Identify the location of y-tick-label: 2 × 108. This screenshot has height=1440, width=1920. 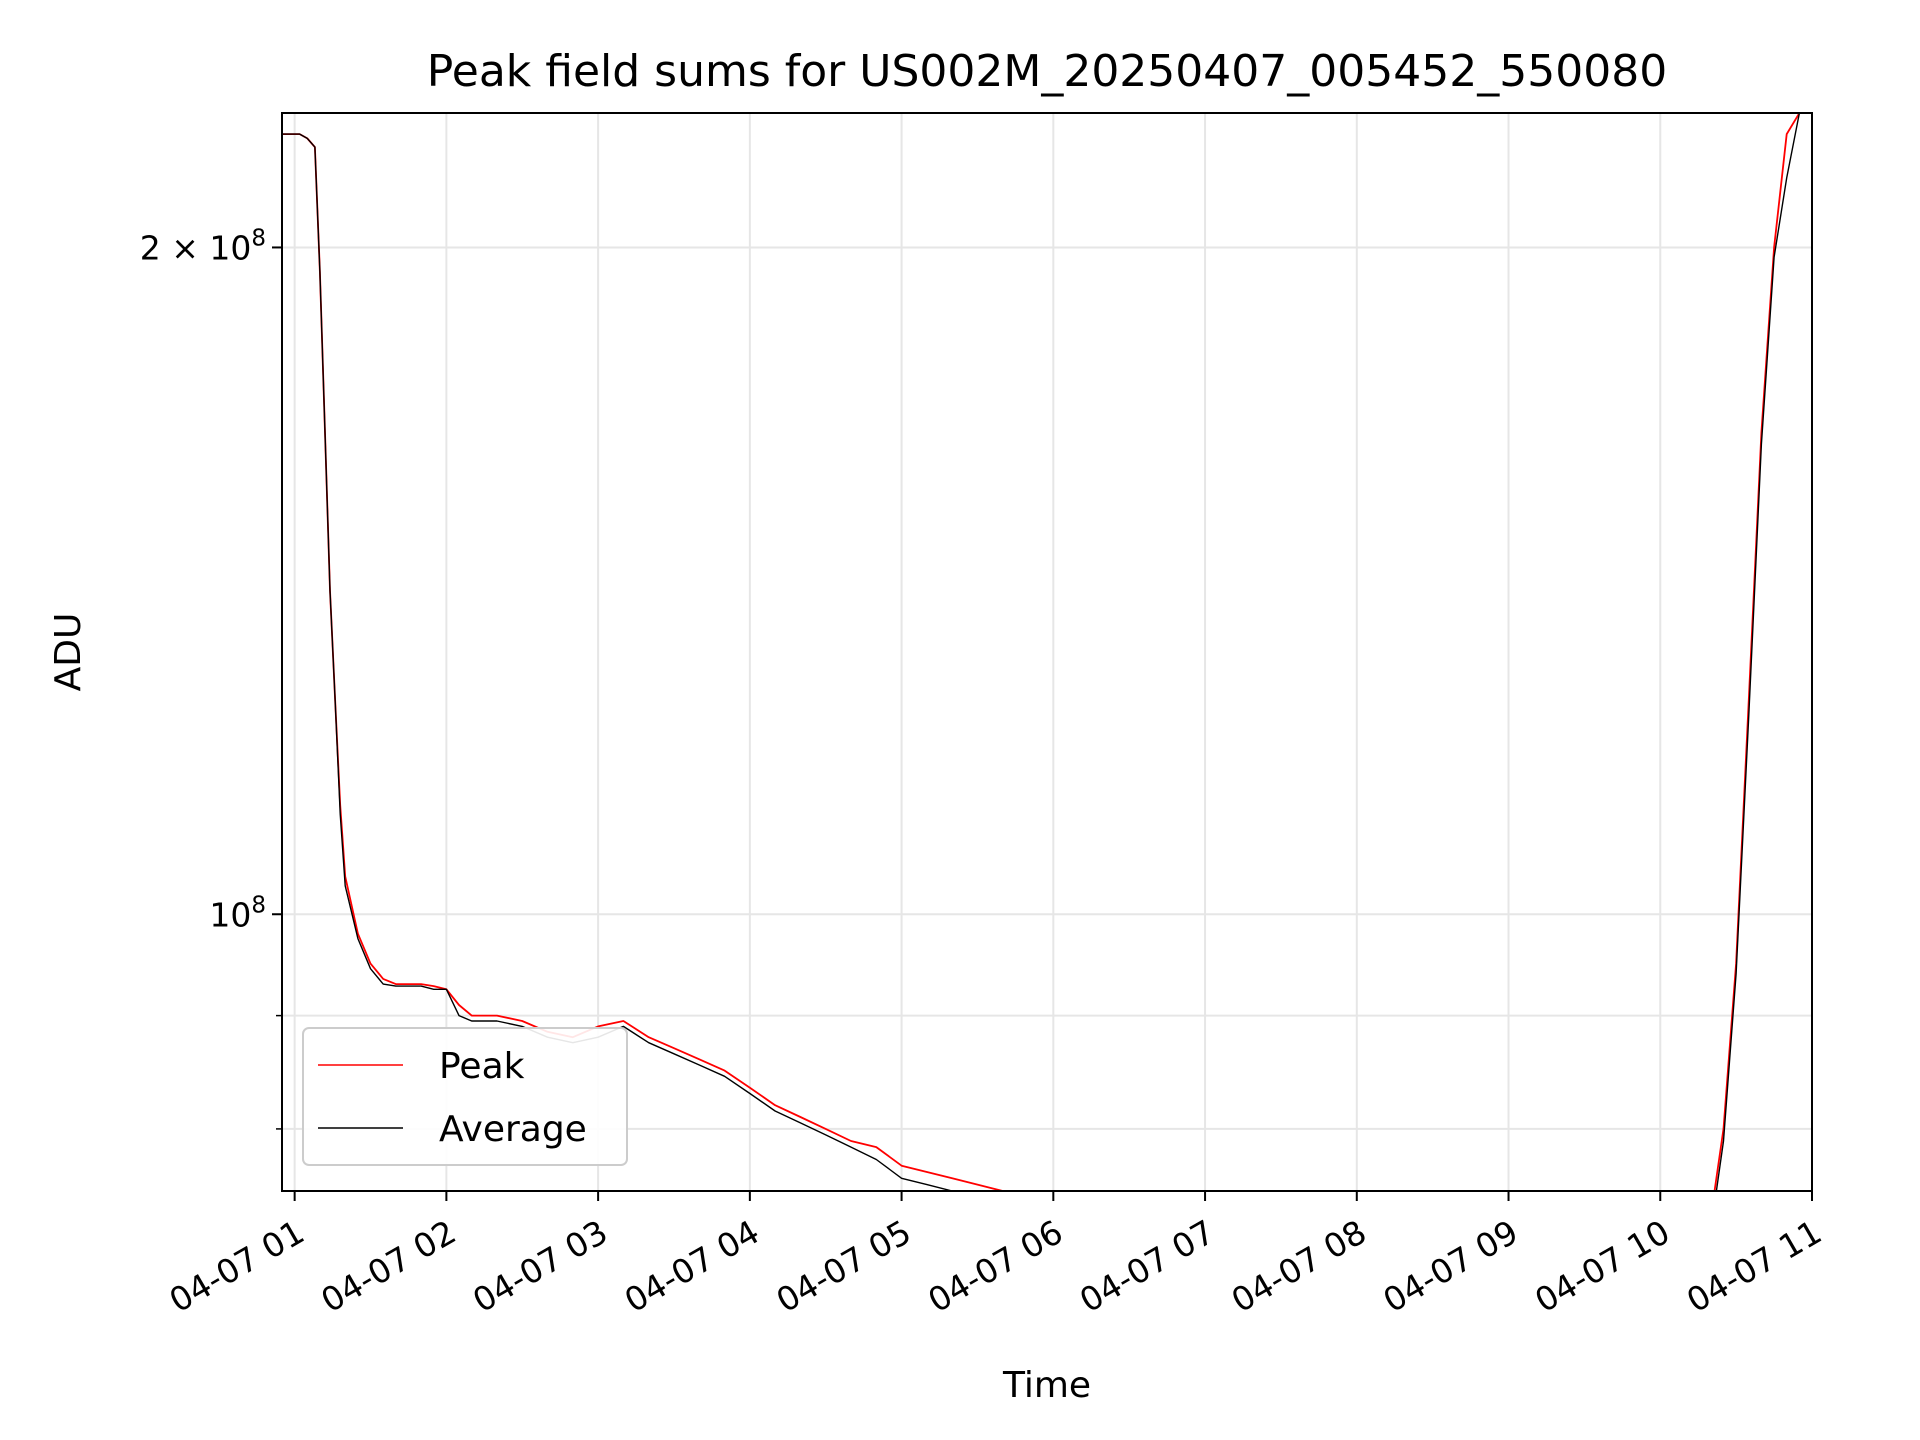
(203, 246).